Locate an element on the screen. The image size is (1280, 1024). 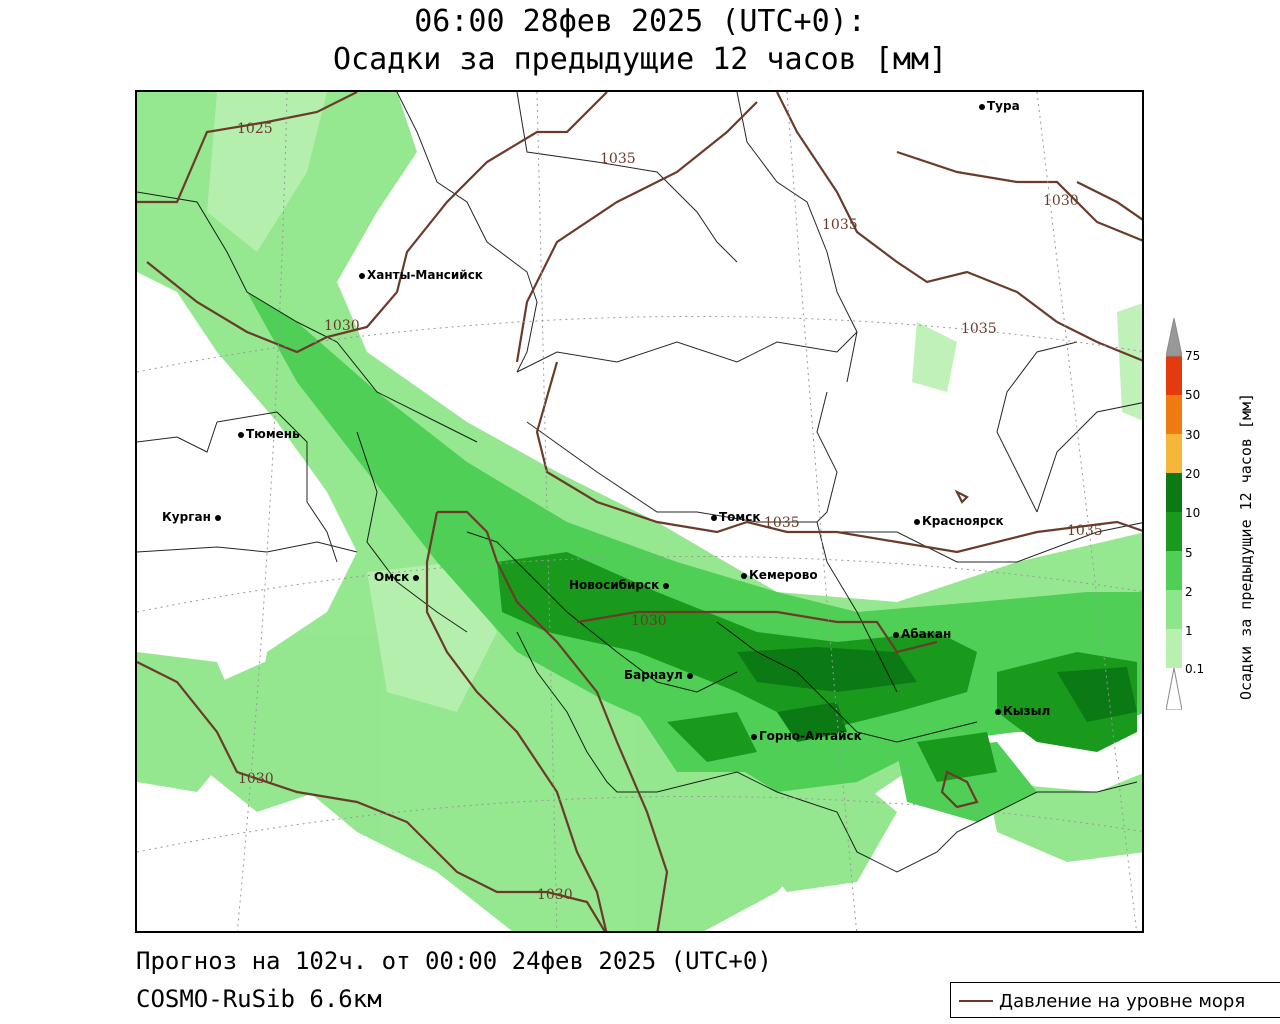
colorbar-title-text: Осадки за предыдущие 12 часов [мм] is located at coordinates (1246, 546).